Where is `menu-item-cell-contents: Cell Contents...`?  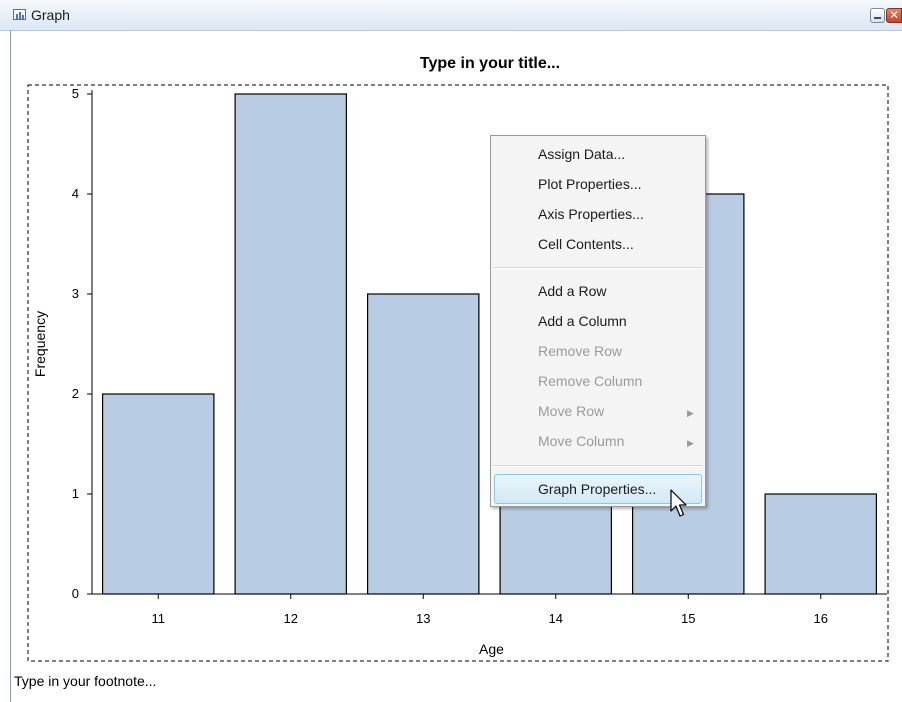 menu-item-cell-contents: Cell Contents... is located at coordinates (586, 244).